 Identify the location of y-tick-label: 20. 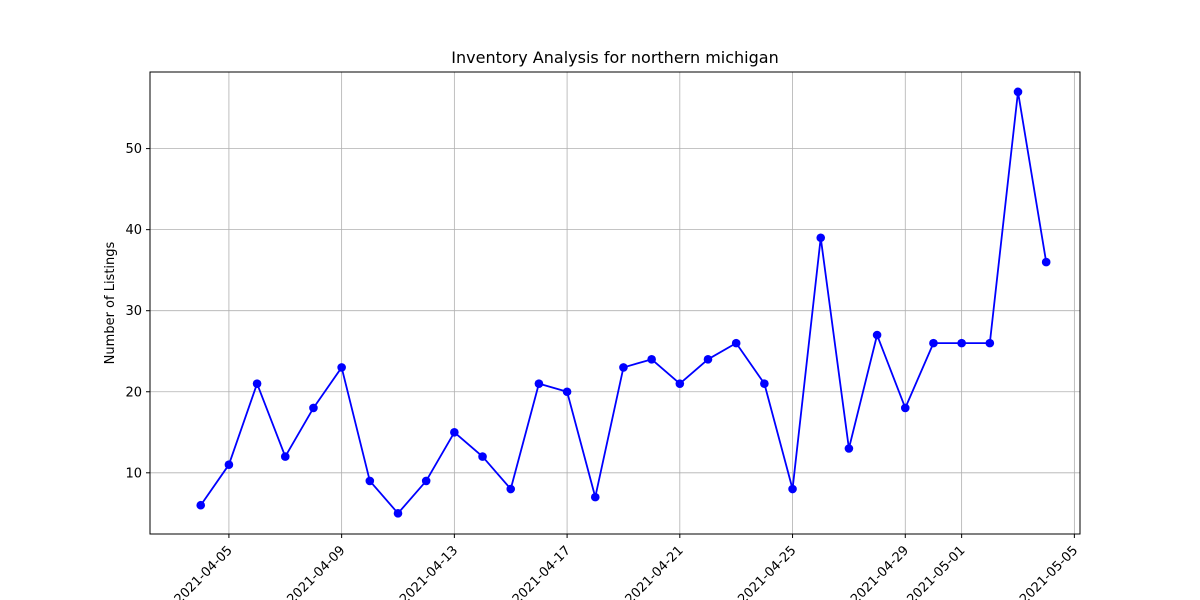
(133, 392).